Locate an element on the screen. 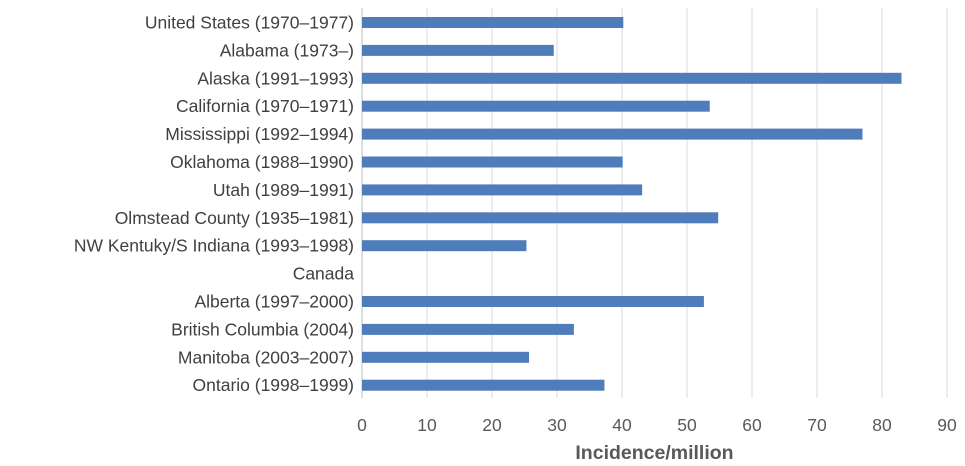 This screenshot has height=466, width=965. x-tick-label: 50 is located at coordinates (687, 425).